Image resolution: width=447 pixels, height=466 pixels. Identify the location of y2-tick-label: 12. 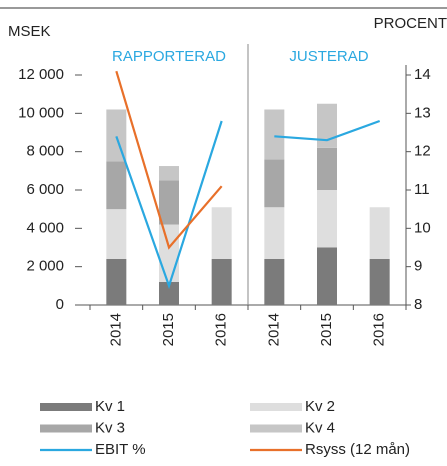
(422, 151).